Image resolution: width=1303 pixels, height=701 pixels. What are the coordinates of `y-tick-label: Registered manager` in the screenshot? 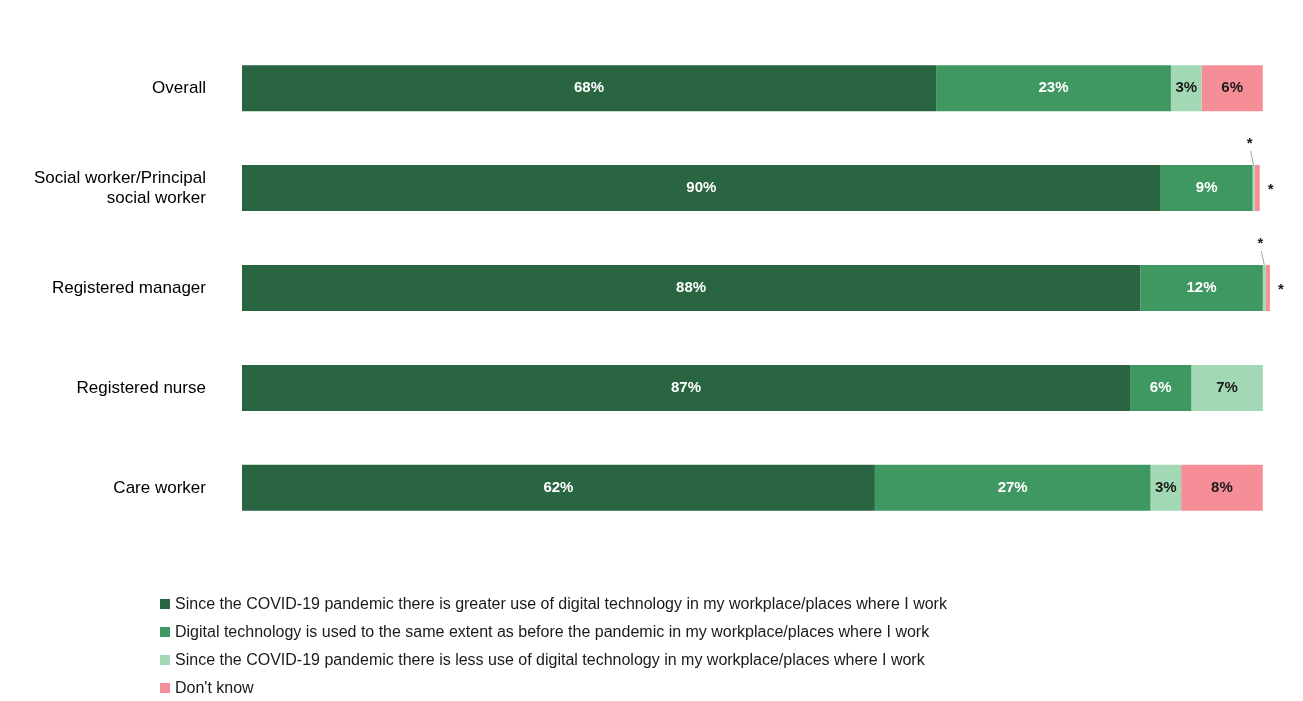 It's located at (129, 287).